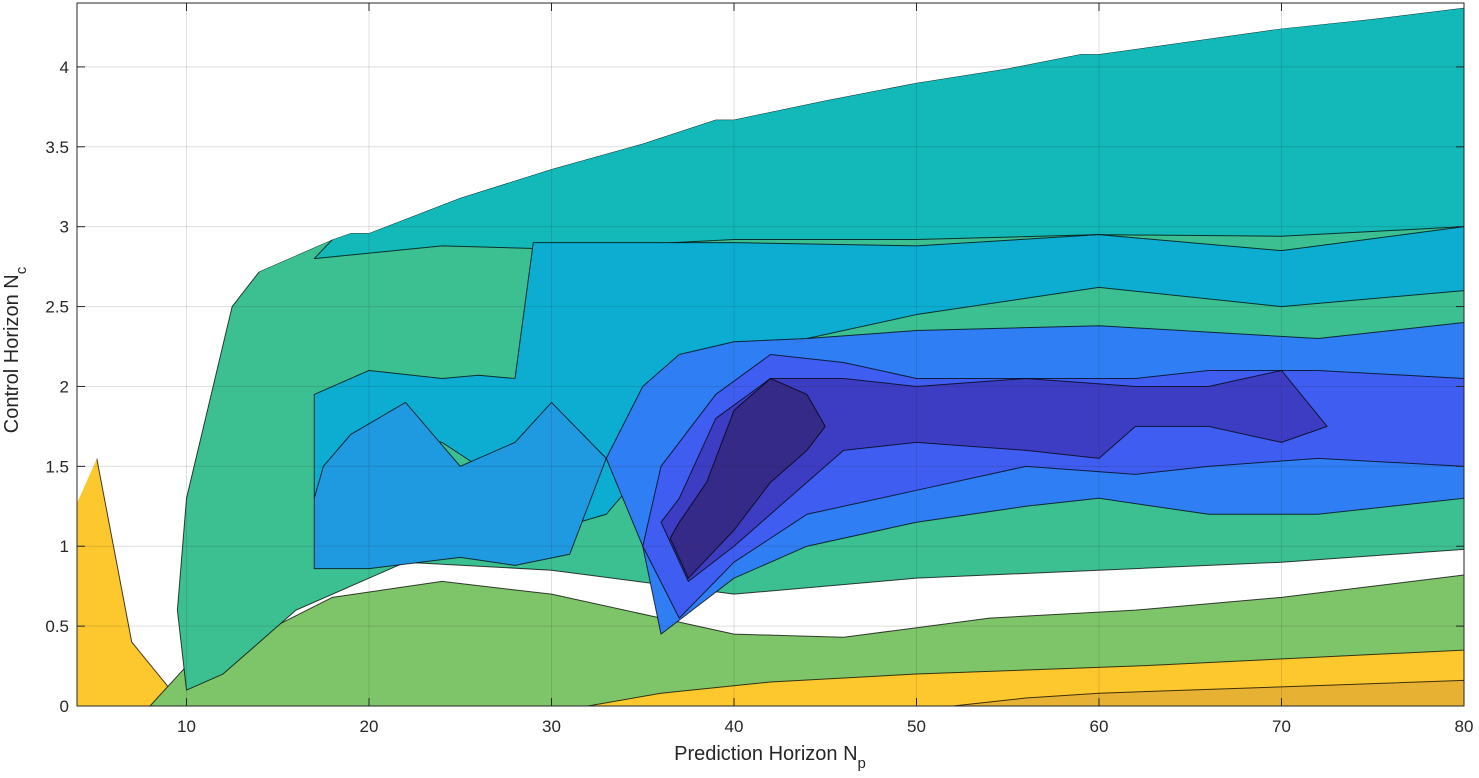 The width and height of the screenshot is (1479, 778). What do you see at coordinates (1464, 726) in the screenshot?
I see `x-tick-label: 80` at bounding box center [1464, 726].